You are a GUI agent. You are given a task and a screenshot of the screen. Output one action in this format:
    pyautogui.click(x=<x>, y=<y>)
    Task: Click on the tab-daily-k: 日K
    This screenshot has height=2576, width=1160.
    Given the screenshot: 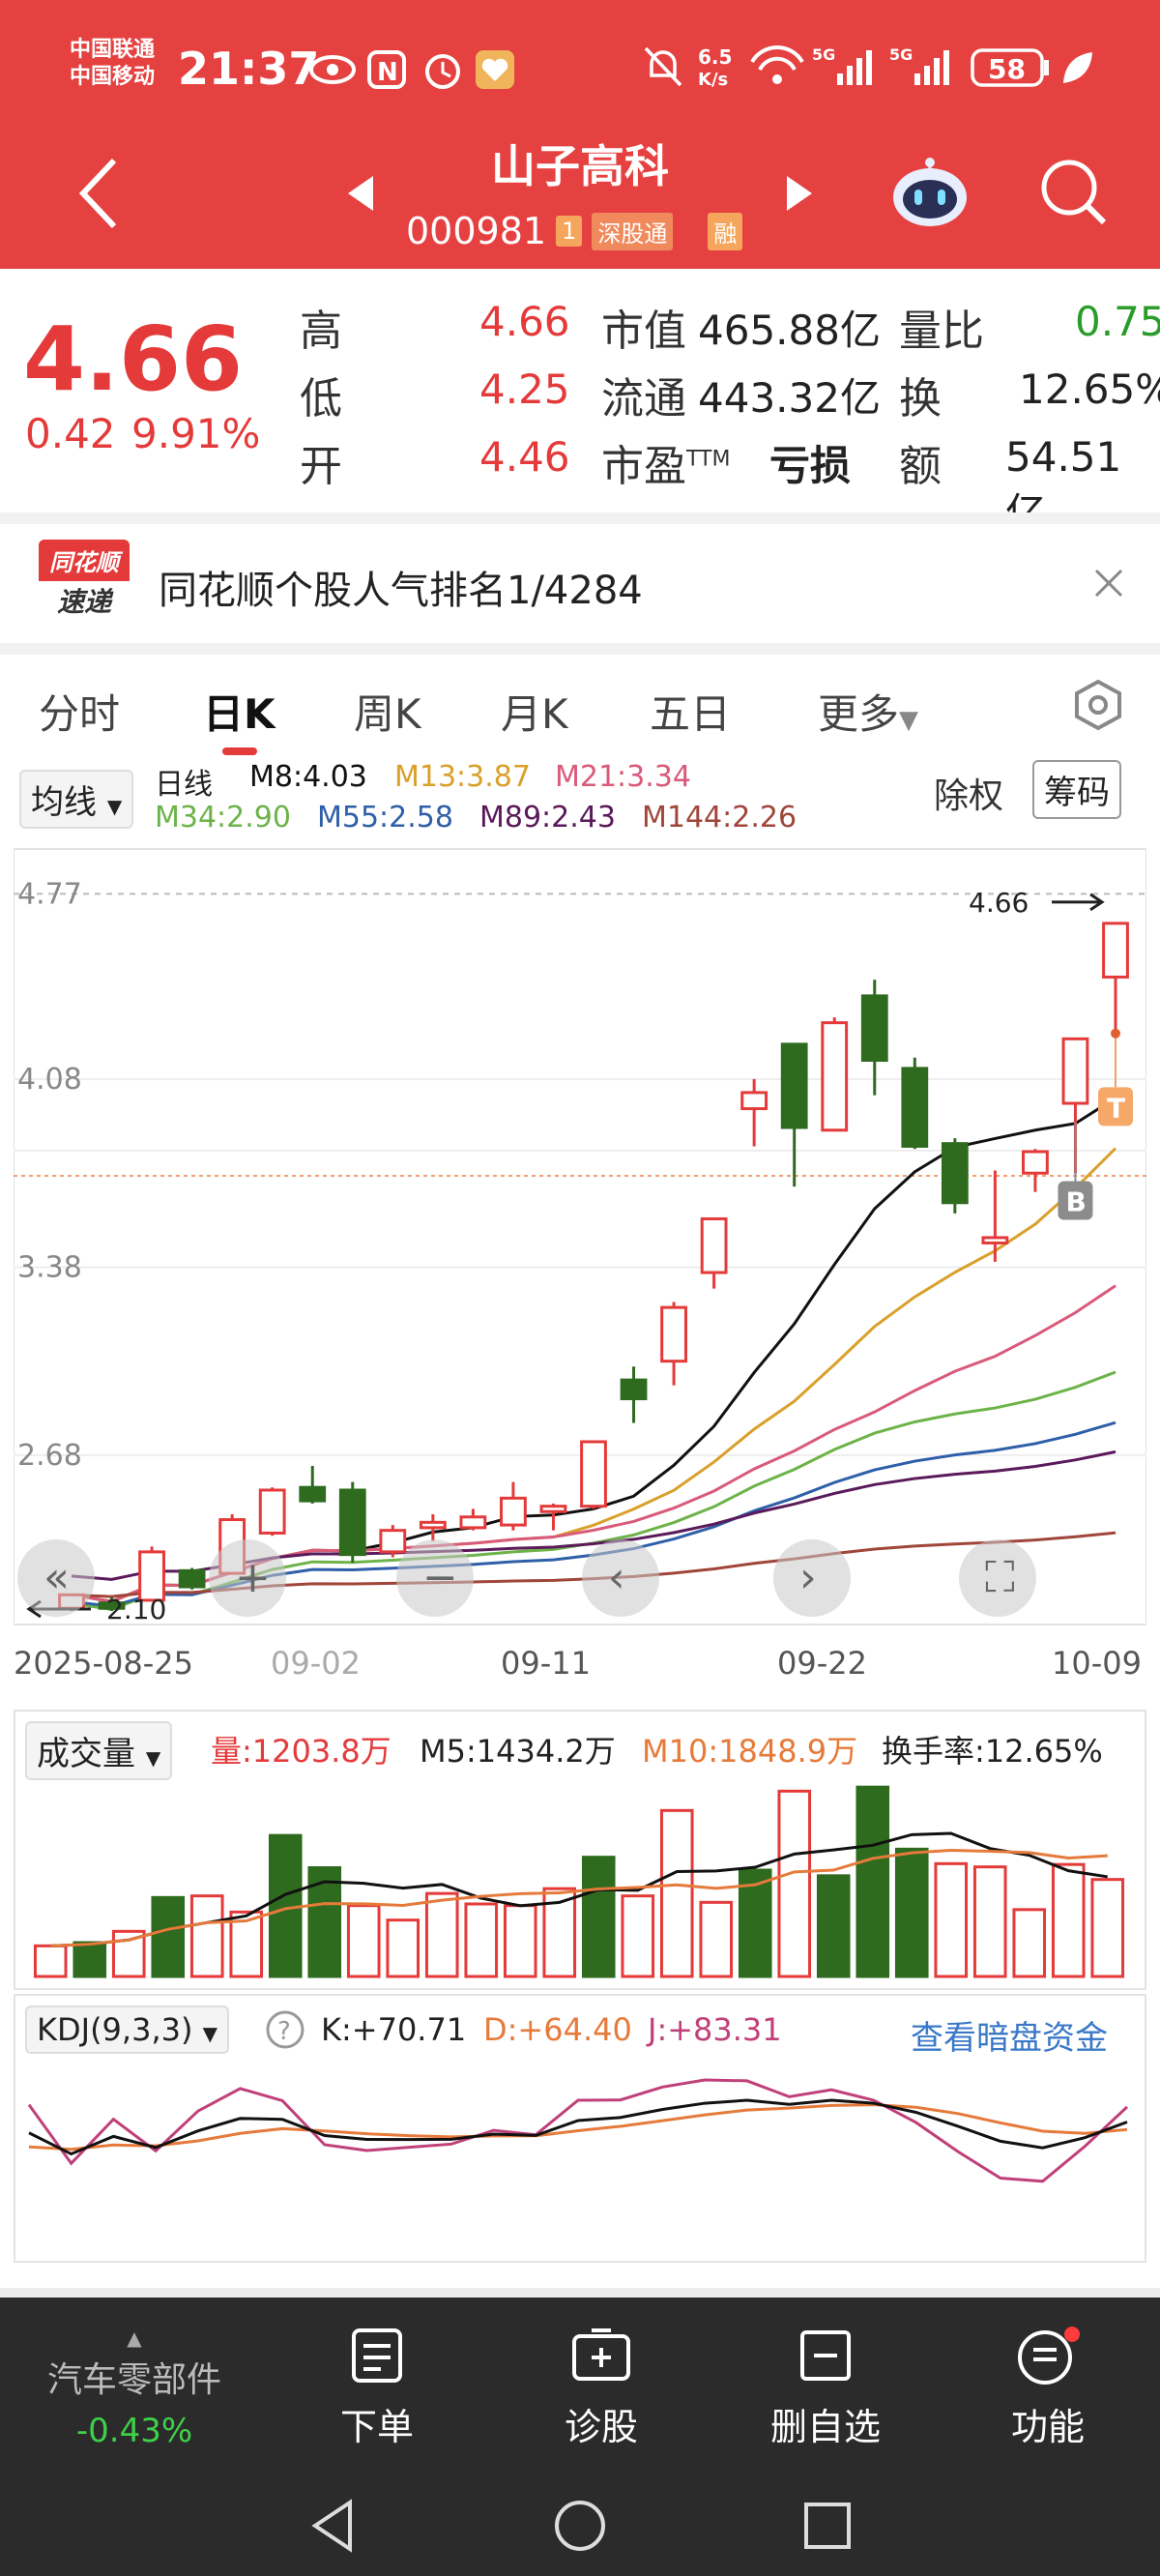 What is the action you would take?
    pyautogui.click(x=240, y=714)
    